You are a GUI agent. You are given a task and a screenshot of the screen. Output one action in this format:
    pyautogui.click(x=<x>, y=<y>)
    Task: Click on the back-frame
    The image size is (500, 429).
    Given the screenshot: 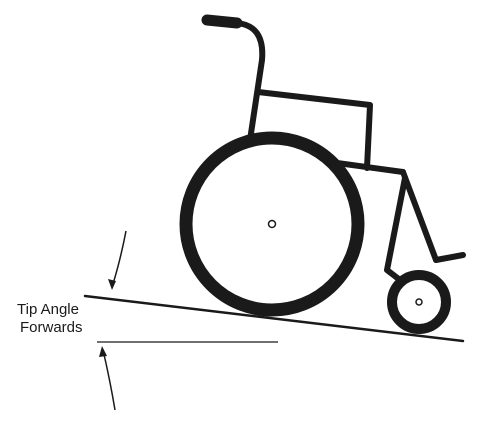 What is the action you would take?
    pyautogui.click(x=249, y=81)
    